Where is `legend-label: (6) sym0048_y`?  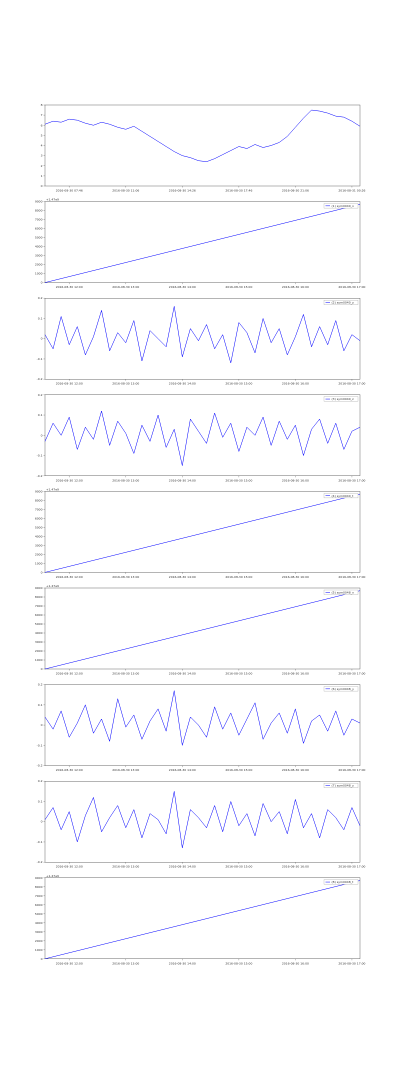
legend-label: (6) sym0048_y is located at coordinates (343, 689).